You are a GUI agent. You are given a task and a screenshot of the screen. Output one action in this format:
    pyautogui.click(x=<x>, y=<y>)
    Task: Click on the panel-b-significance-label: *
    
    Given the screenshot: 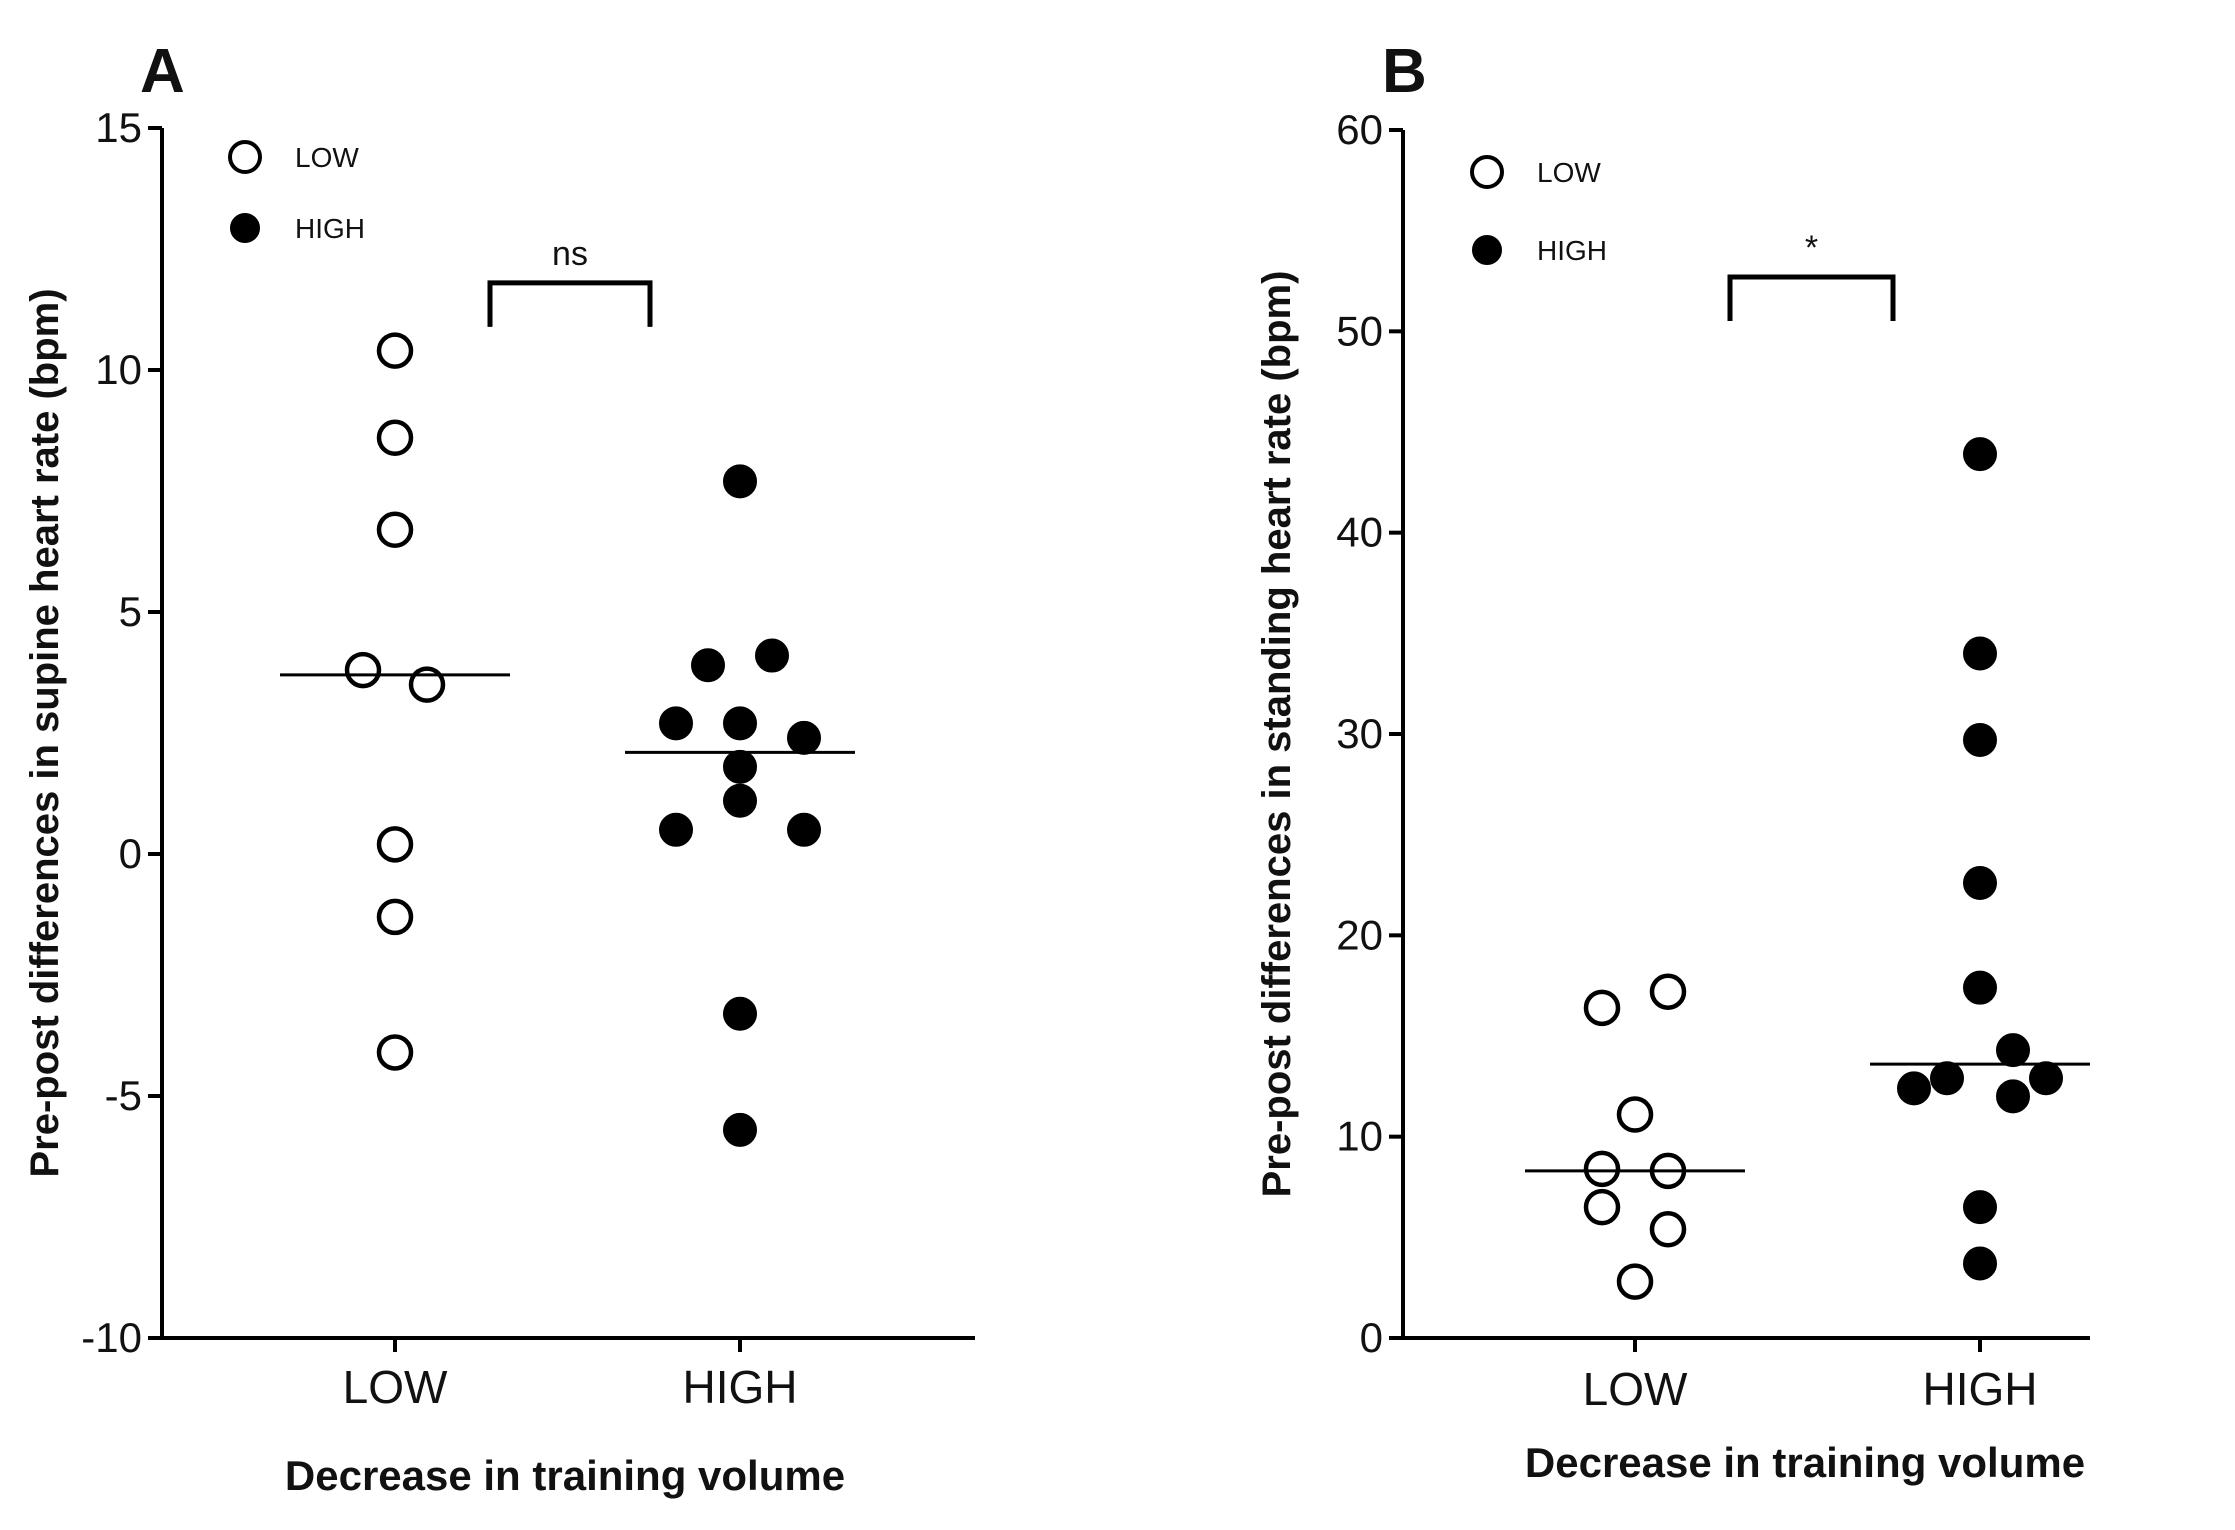 What is the action you would take?
    pyautogui.click(x=1811, y=248)
    